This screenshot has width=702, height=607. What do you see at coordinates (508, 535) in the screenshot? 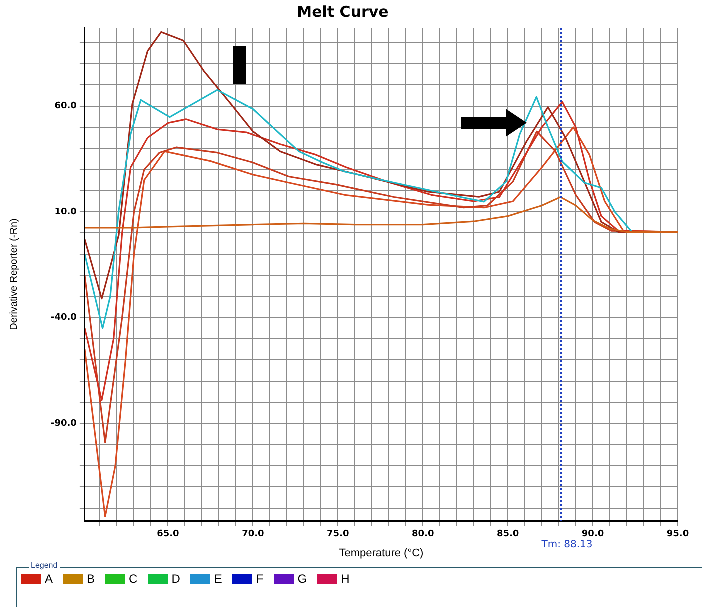
I see `x-tick-label: 85.0` at bounding box center [508, 535].